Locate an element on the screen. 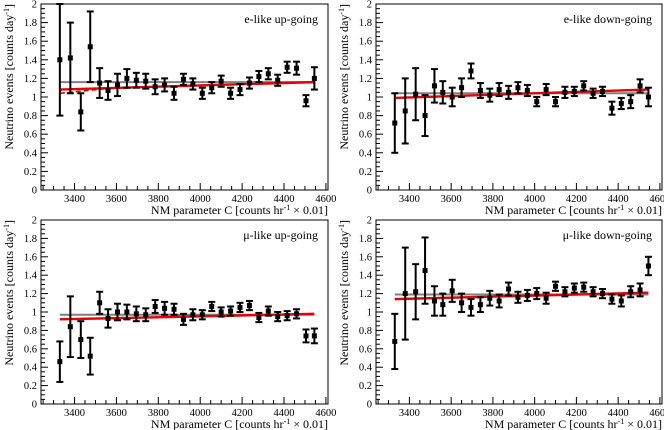 The height and width of the screenshot is (430, 664). panel-title: μ-like down-going is located at coordinates (607, 235).